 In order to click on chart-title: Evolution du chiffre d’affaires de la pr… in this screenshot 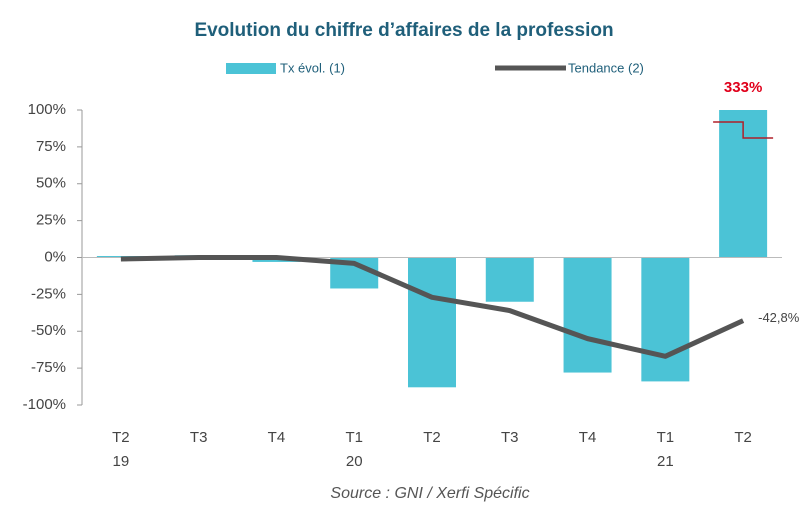, I will do `click(403, 30)`.